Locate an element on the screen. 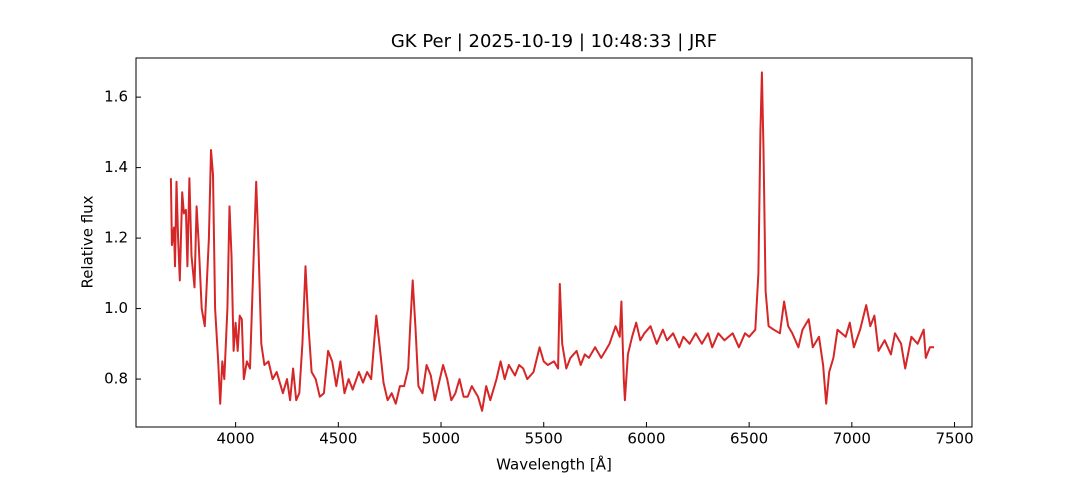 The image size is (1080, 480). x-tick-label: 4500 is located at coordinates (338, 439).